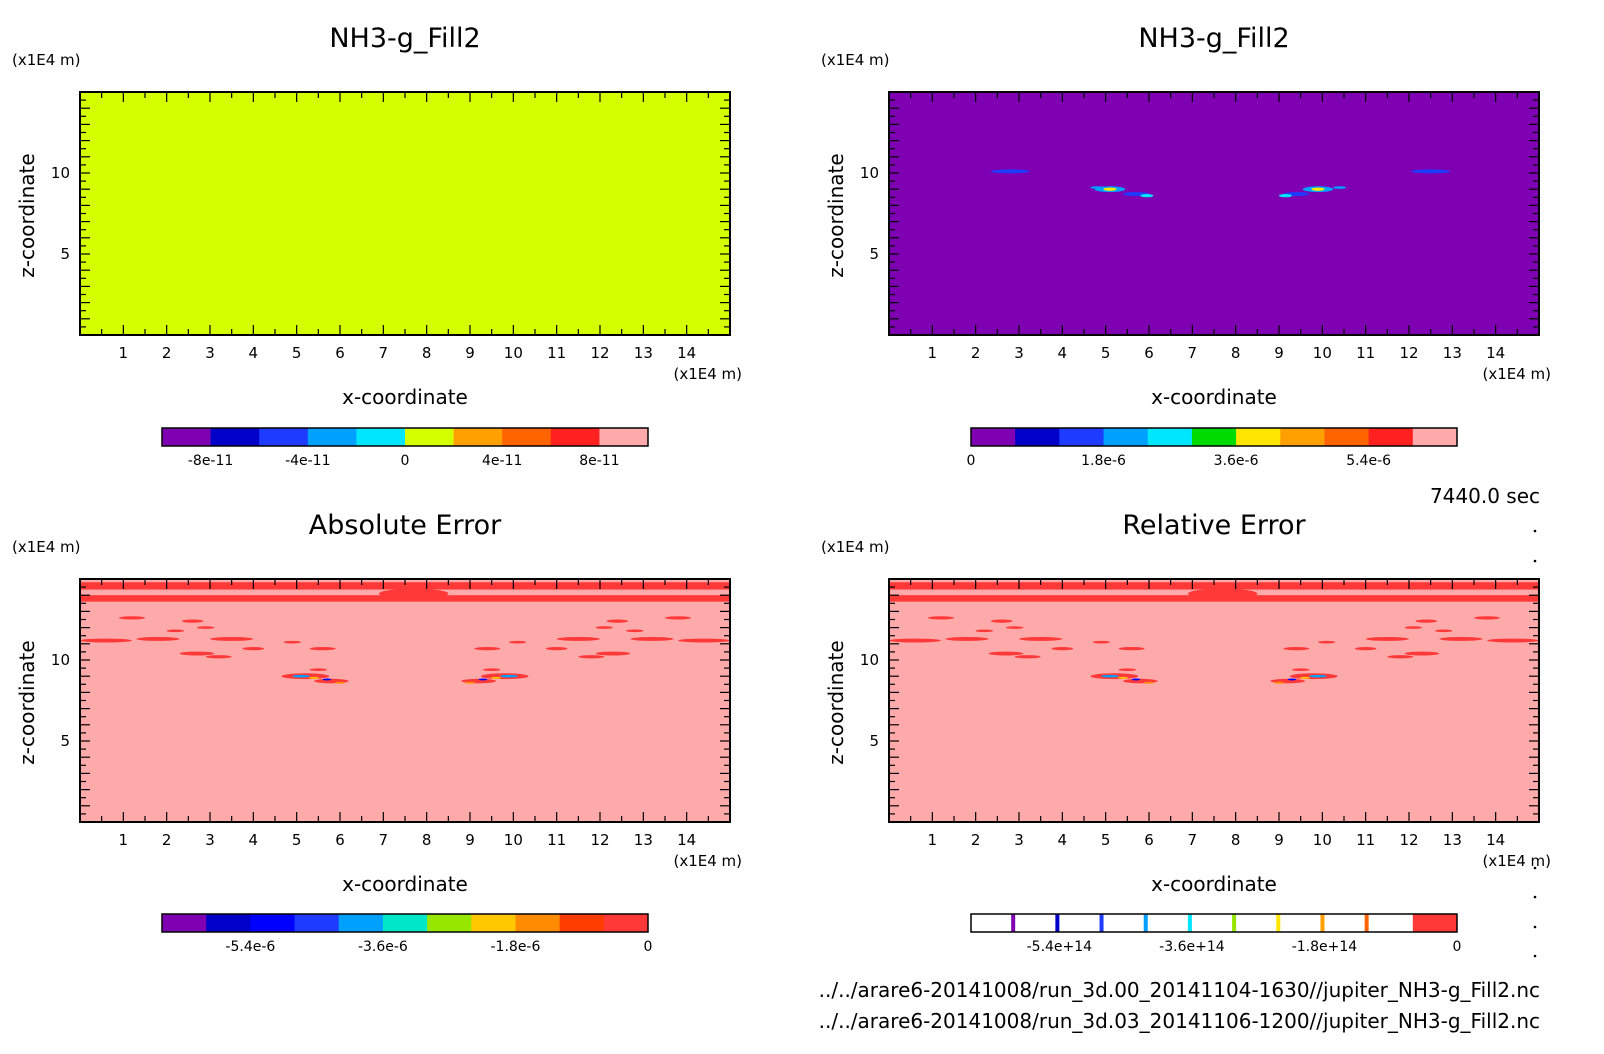  I want to click on x-tick-label: 9, so click(470, 353).